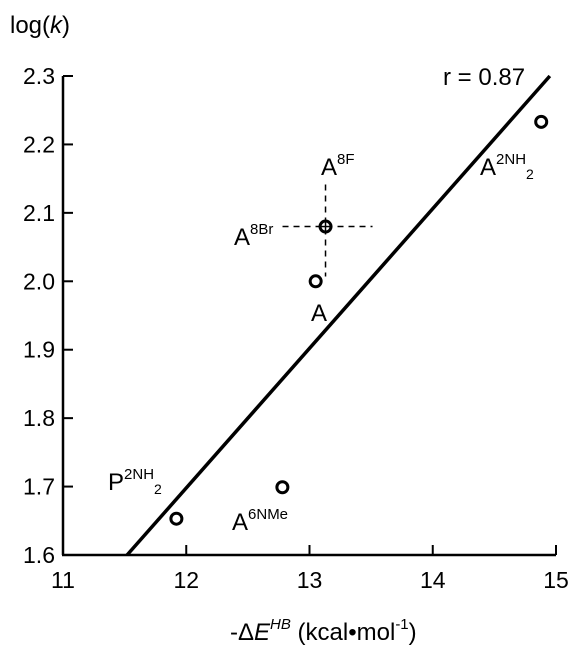 This screenshot has width=582, height=648. Describe the element at coordinates (39, 76) in the screenshot. I see `y-tick-label: 2.3` at that location.